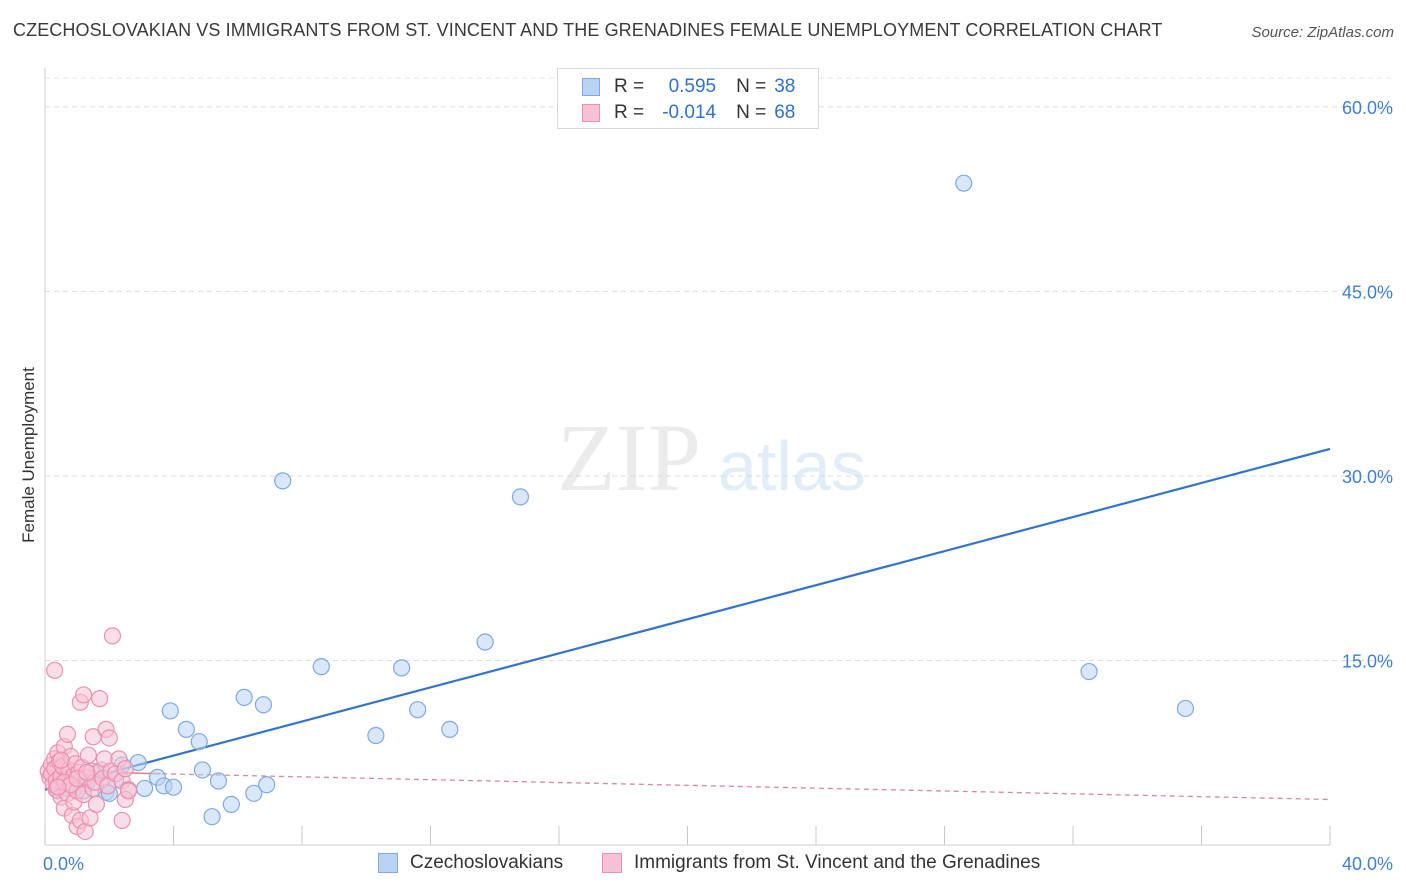  I want to click on r-value: 0.595, so click(692, 86).